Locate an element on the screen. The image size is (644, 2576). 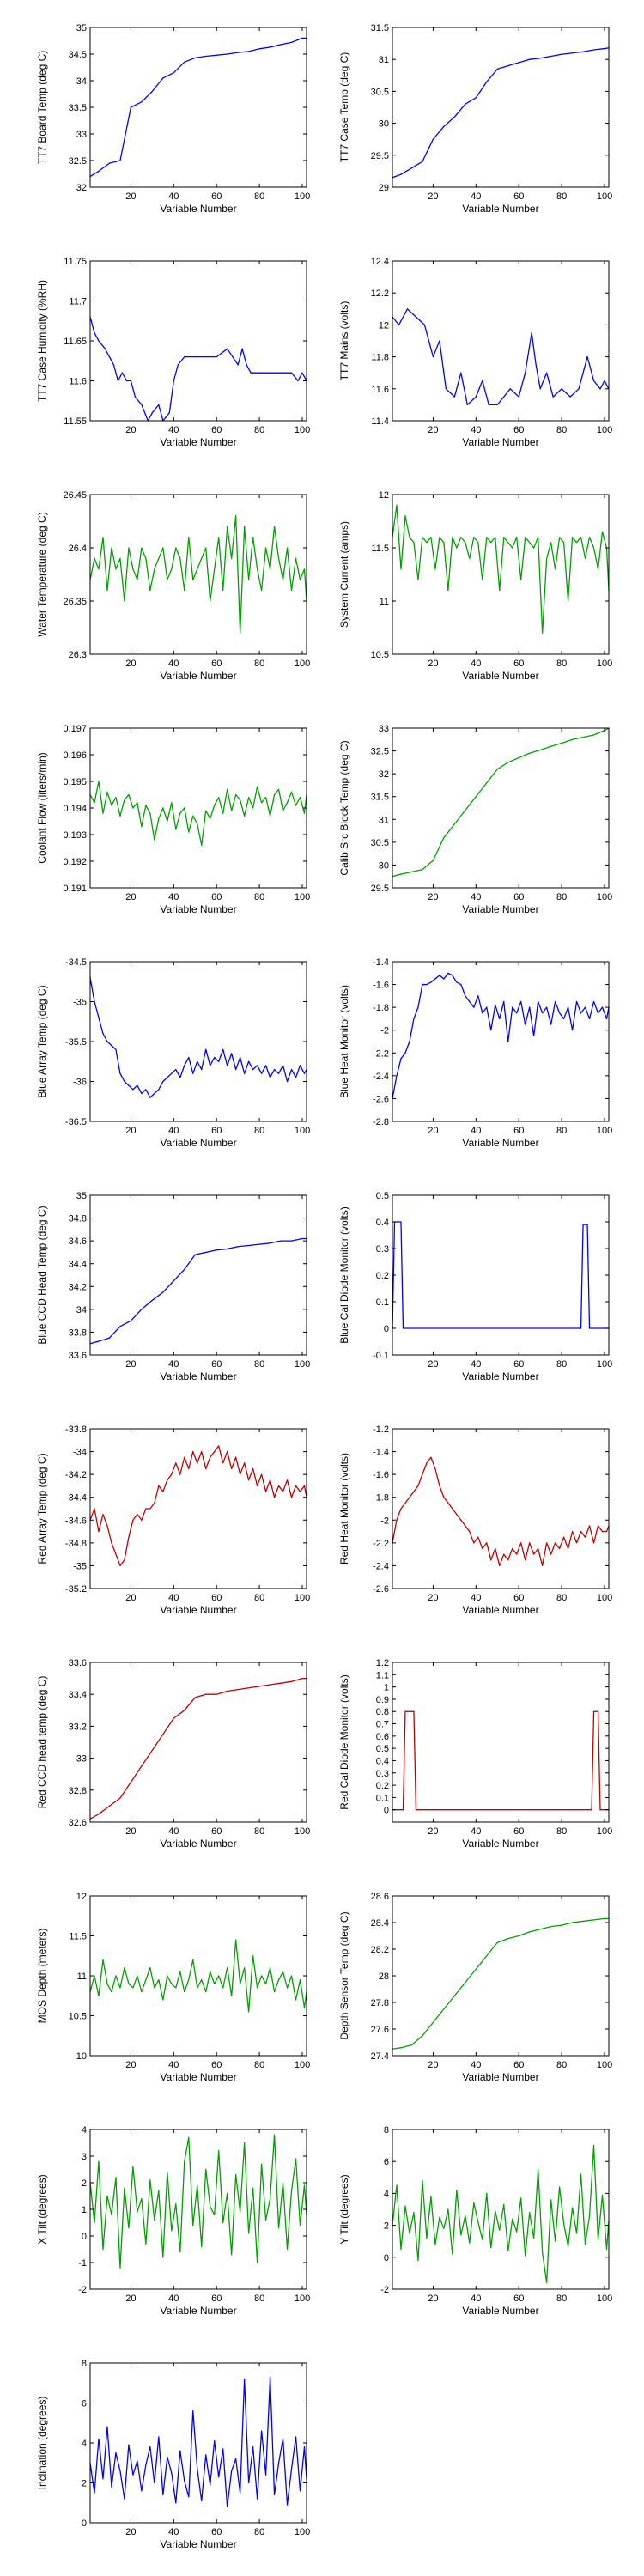
y-axis-label: TT7 Board Temp (deg C) is located at coordinates (42, 108).